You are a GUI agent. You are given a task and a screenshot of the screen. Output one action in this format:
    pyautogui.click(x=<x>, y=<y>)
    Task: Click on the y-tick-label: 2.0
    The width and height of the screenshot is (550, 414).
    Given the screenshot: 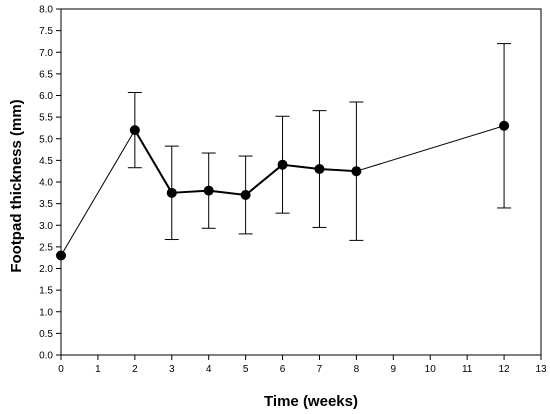 What is the action you would take?
    pyautogui.click(x=46, y=269)
    